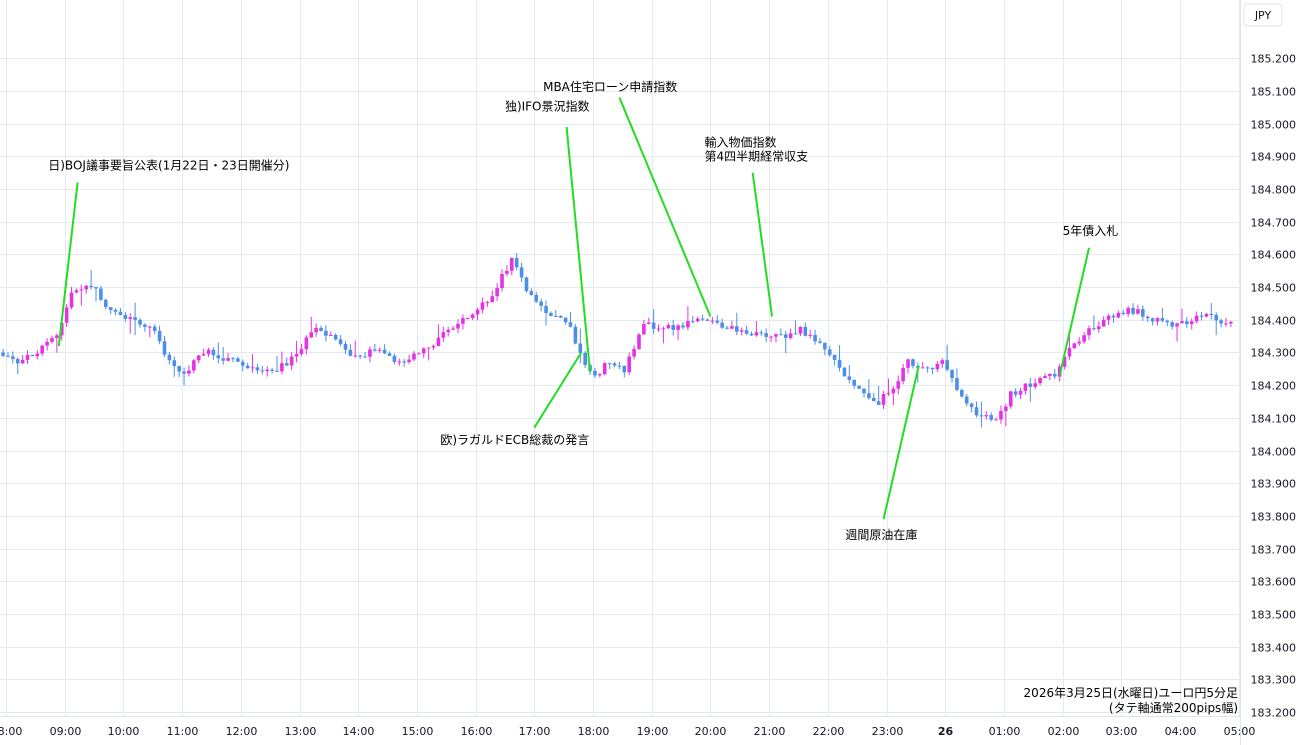 The image size is (1300, 745). What do you see at coordinates (1274, 419) in the screenshot?
I see `y-tick-label: 184.100` at bounding box center [1274, 419].